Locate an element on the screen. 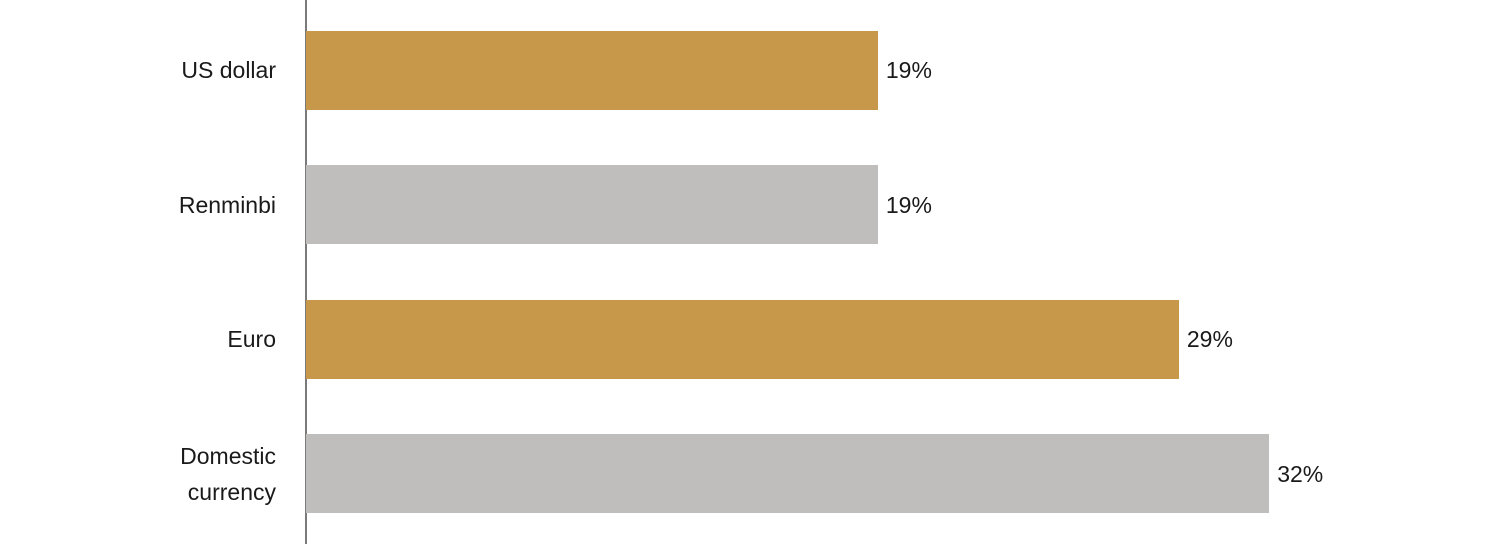 This screenshot has width=1500, height=544. category-label-box: Domestic currency is located at coordinates (206, 473).